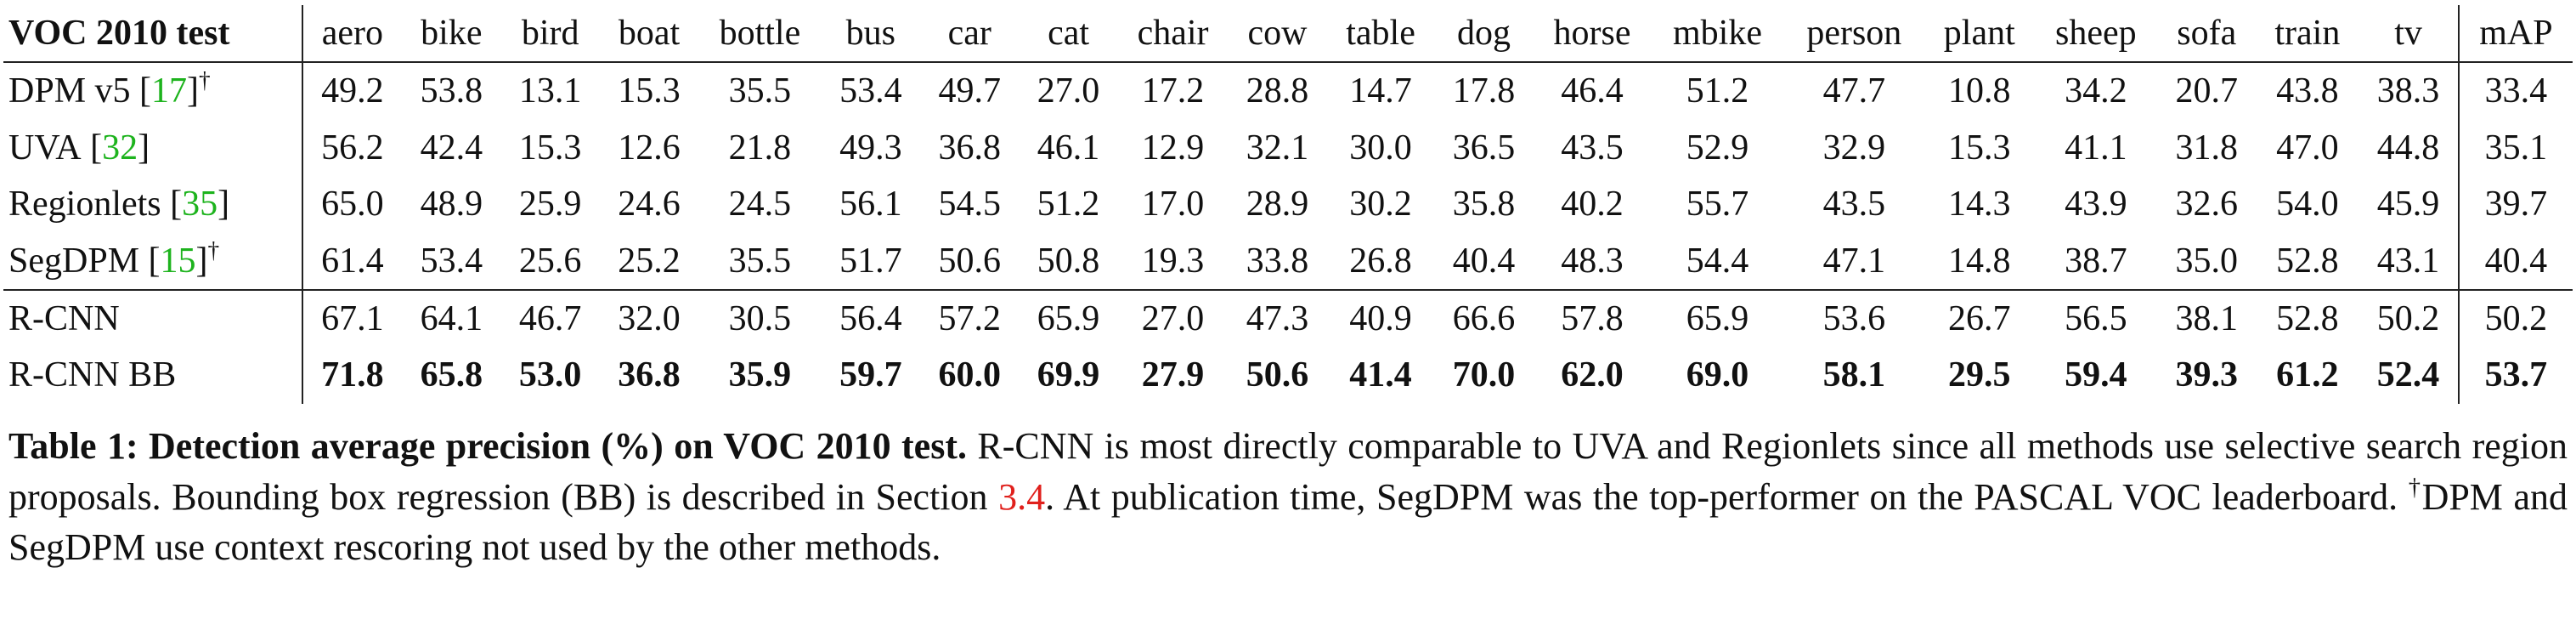 Image resolution: width=2576 pixels, height=619 pixels. What do you see at coordinates (871, 204) in the screenshot?
I see `value-cell: 56.1` at bounding box center [871, 204].